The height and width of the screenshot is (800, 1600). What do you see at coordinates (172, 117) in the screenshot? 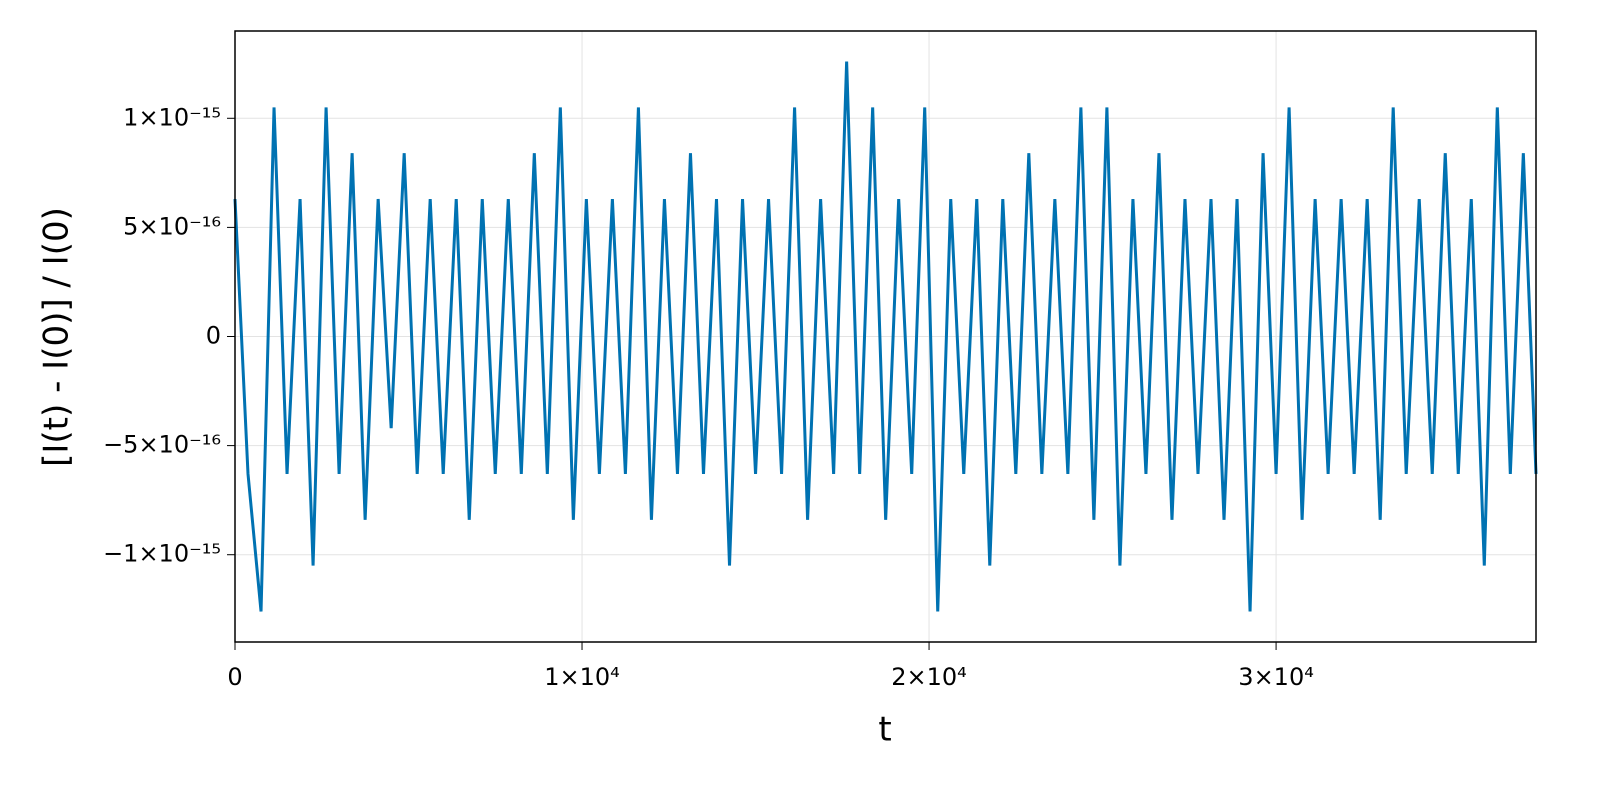
I see `y-tick-label: 1×10⁻¹⁵` at bounding box center [172, 117].